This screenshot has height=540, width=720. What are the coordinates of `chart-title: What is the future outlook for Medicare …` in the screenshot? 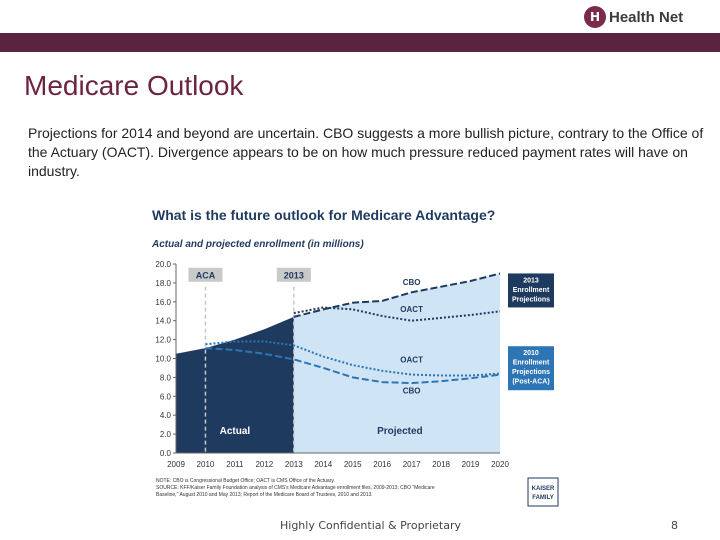 It's located at (323, 215).